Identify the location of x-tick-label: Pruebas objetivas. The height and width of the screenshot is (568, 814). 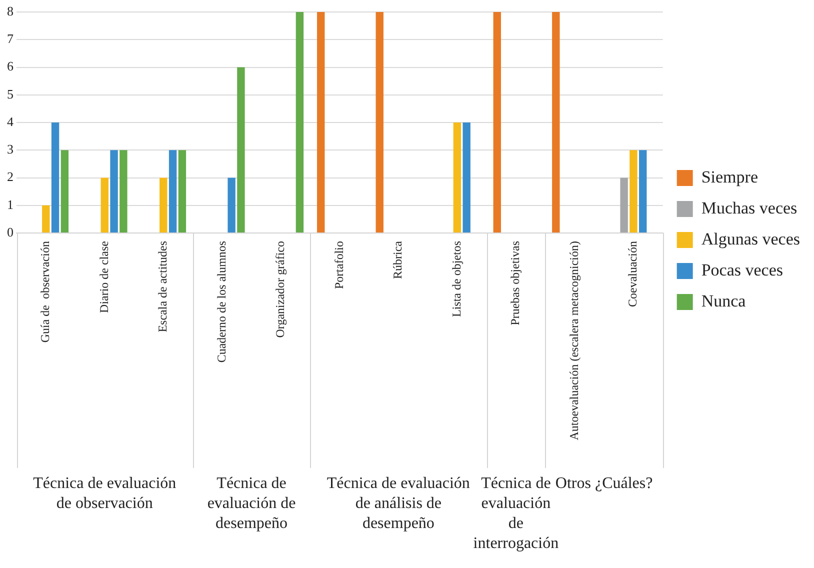
(515, 283).